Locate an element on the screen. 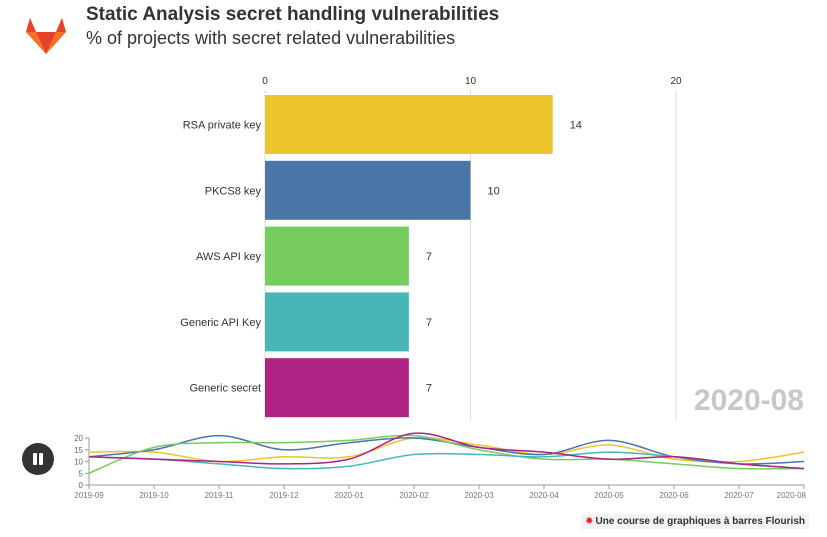 The height and width of the screenshot is (537, 827). x-tick-label: 10 is located at coordinates (471, 81).